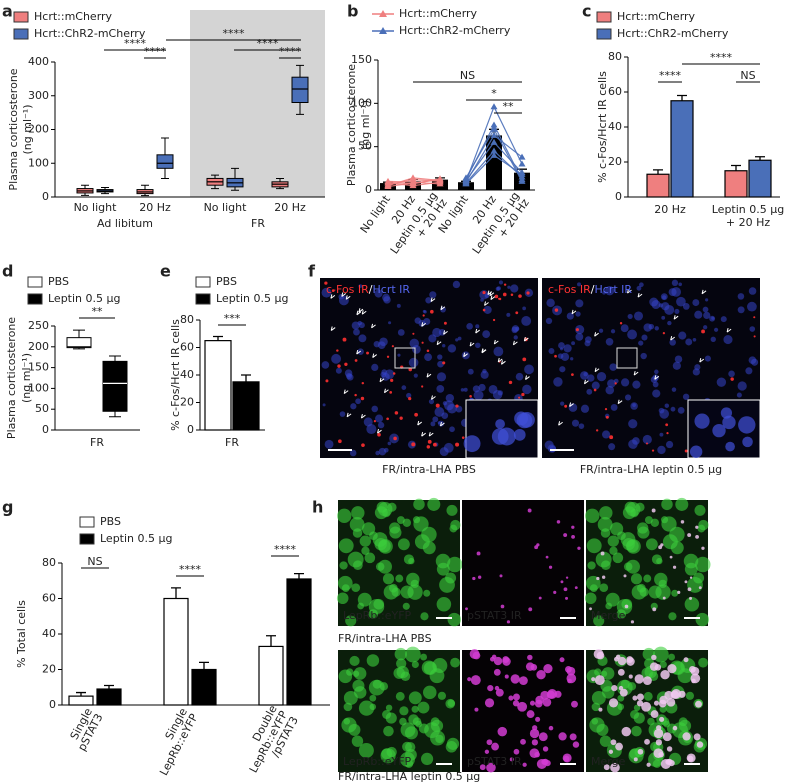 The width and height of the screenshot is (788, 783). What do you see at coordinates (501, 223) in the screenshot?
I see `x-tick-label: Leptin 0.5 μg+ 20 Hz` at bounding box center [501, 223].